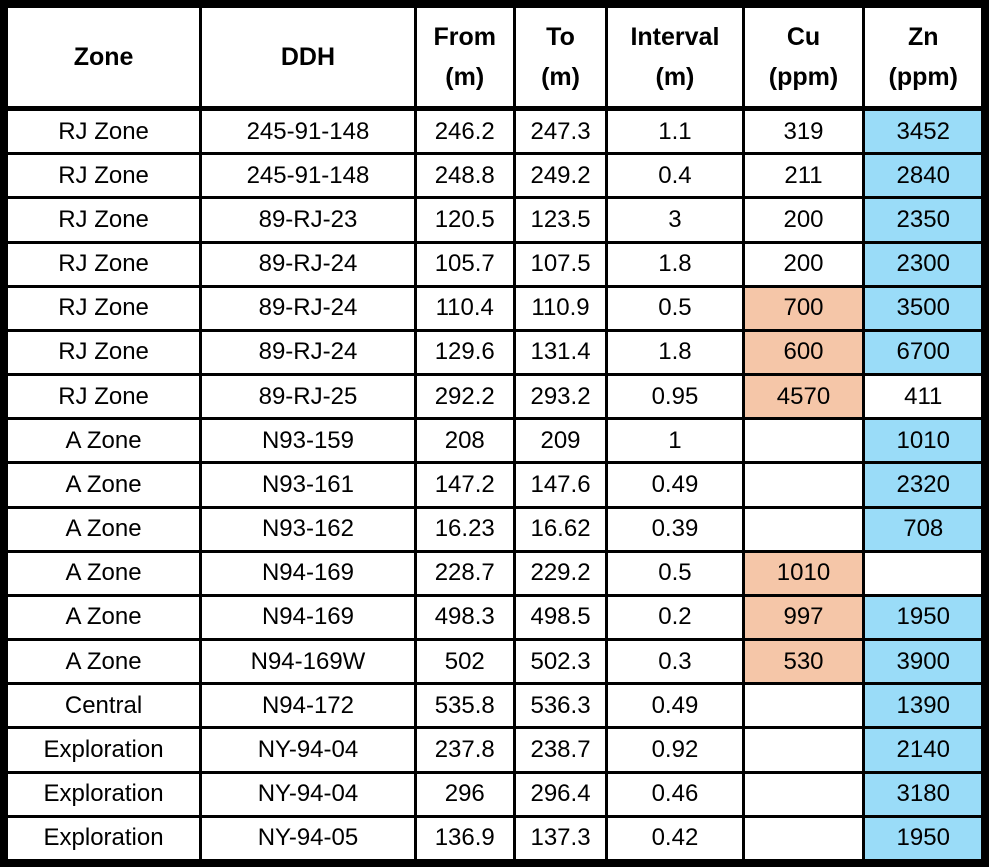 This screenshot has width=989, height=867. What do you see at coordinates (560, 264) in the screenshot?
I see `cell-to: 107.5` at bounding box center [560, 264].